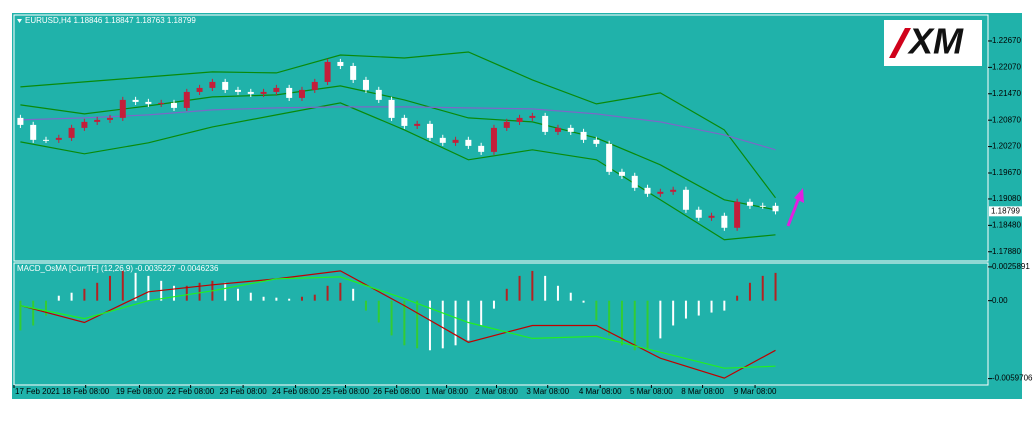 The width and height of the screenshot is (1036, 421). I want to click on y-tick-label: 0.0025891, so click(1011, 266).